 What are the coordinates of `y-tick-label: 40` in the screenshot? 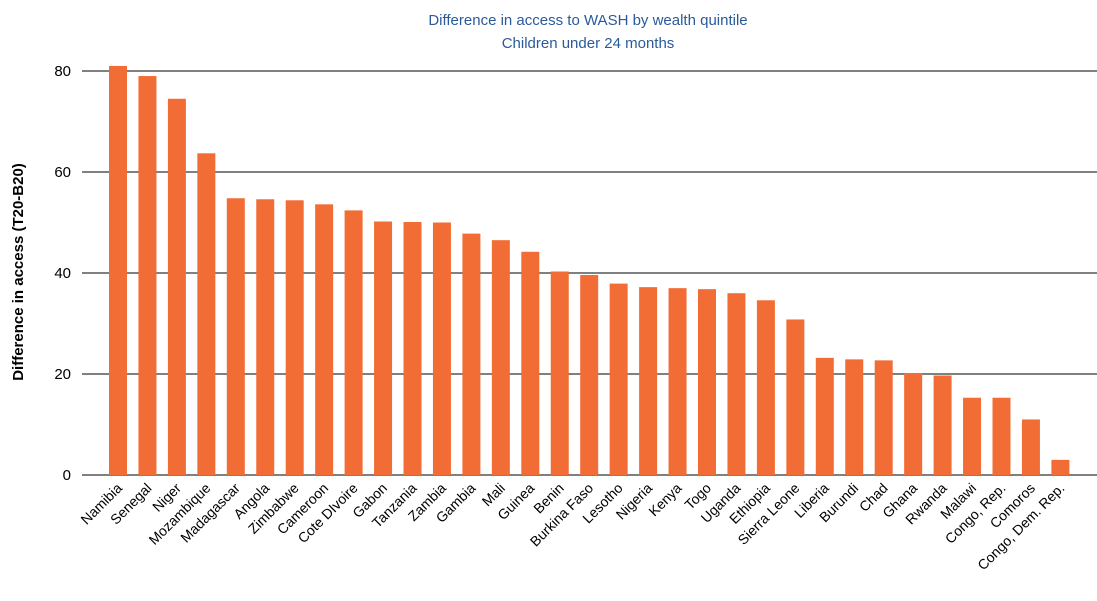 It's located at (62, 273).